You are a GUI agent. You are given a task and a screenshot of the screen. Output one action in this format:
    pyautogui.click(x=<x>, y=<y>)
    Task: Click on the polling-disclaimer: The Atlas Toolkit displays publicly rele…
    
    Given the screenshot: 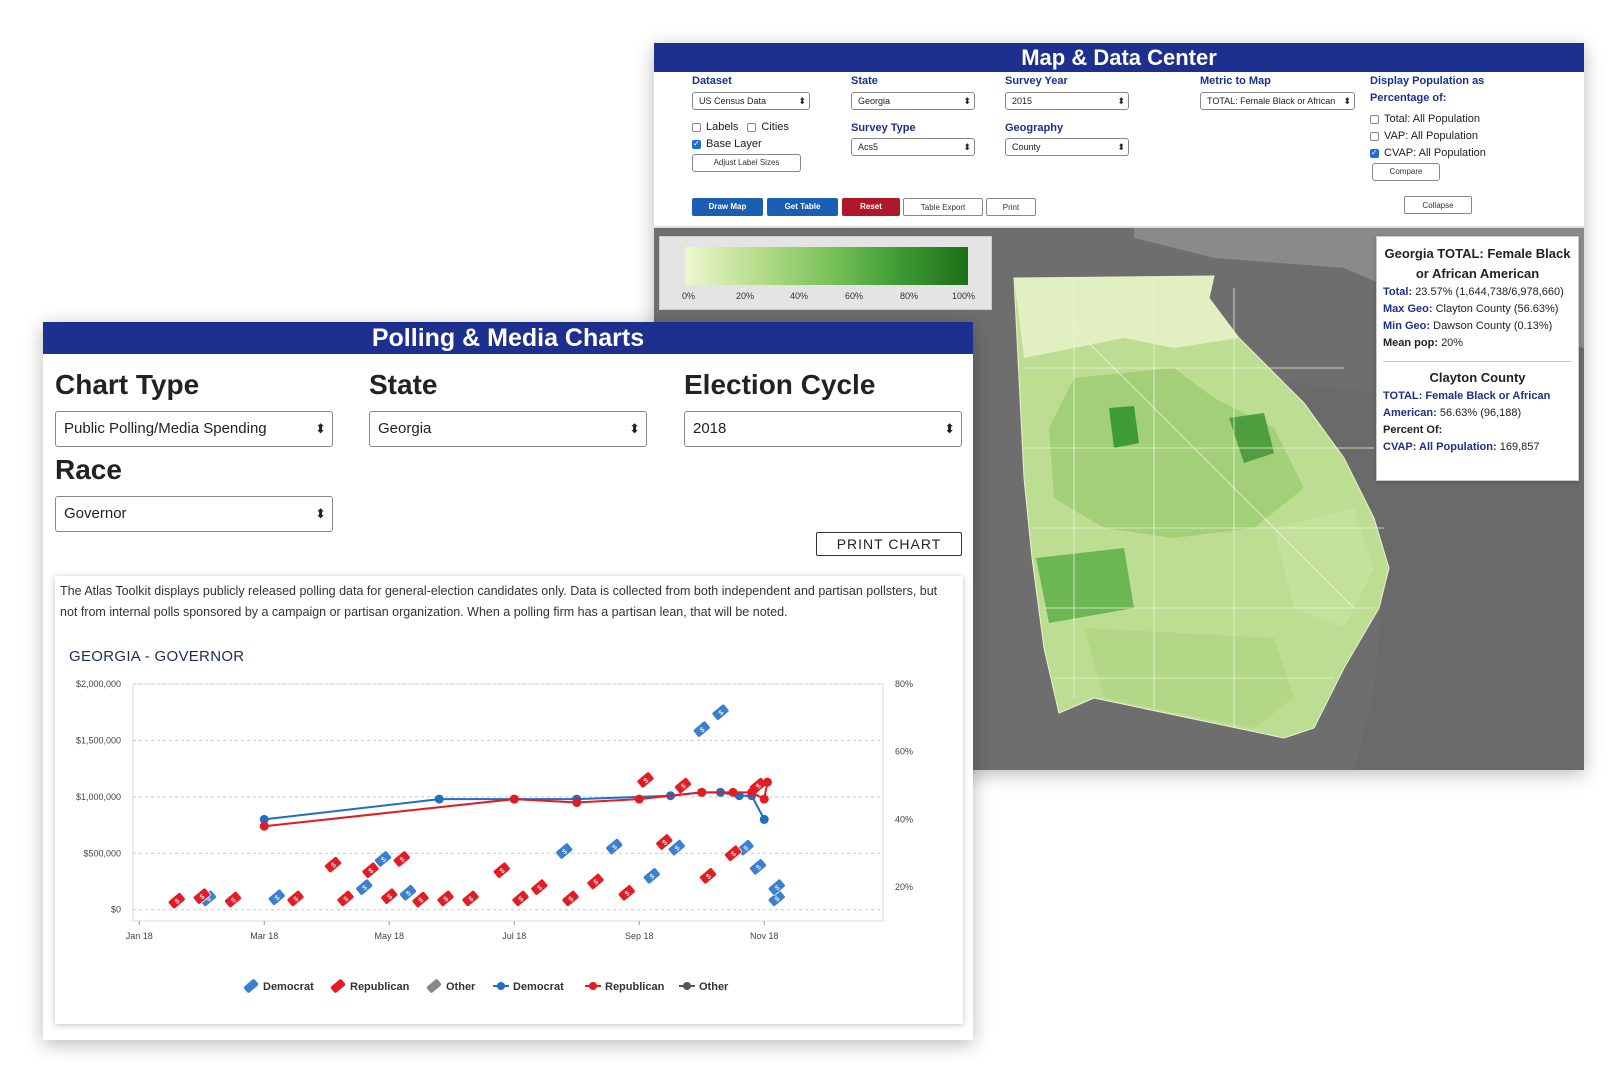 What is the action you would take?
    pyautogui.click(x=499, y=601)
    